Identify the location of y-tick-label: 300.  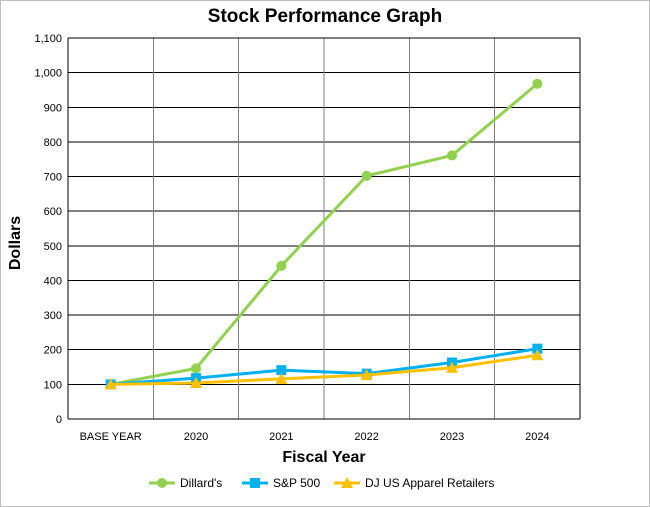
(53, 316).